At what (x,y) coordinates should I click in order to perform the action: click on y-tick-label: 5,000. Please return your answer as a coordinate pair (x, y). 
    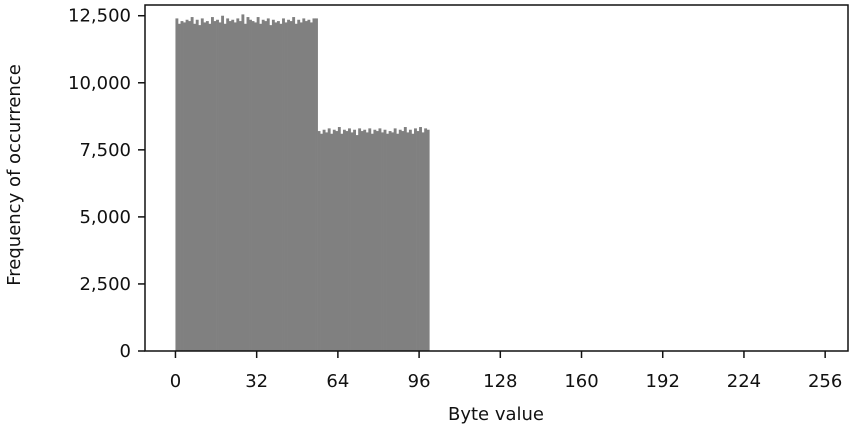
    Looking at the image, I should click on (105, 217).